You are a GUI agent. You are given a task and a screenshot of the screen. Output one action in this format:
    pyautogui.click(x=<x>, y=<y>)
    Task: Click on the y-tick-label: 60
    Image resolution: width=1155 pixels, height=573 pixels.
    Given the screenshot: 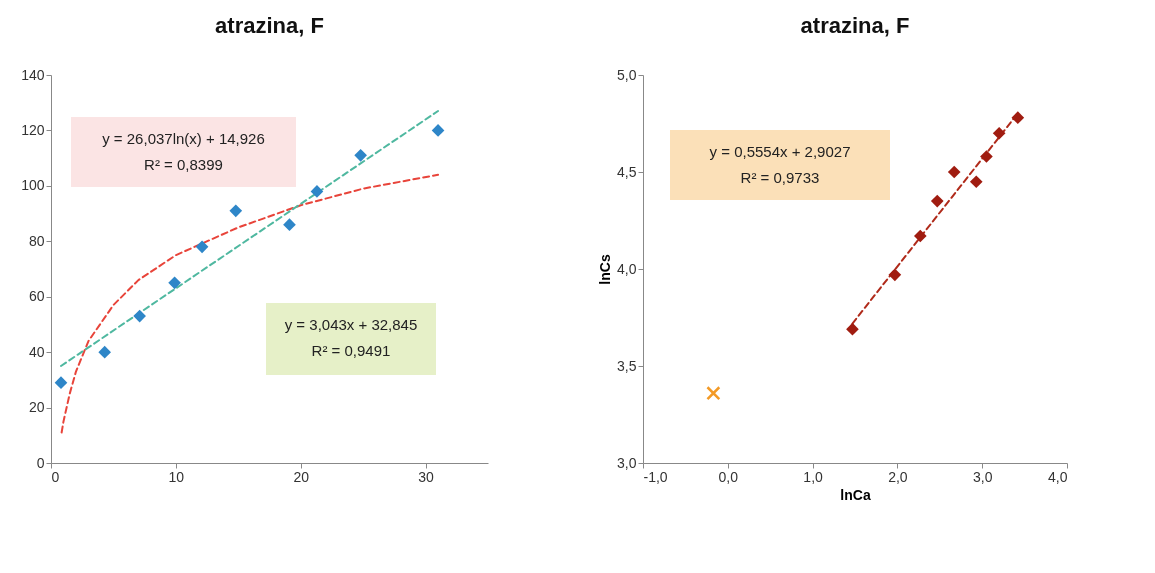 What is the action you would take?
    pyautogui.click(x=36, y=296)
    